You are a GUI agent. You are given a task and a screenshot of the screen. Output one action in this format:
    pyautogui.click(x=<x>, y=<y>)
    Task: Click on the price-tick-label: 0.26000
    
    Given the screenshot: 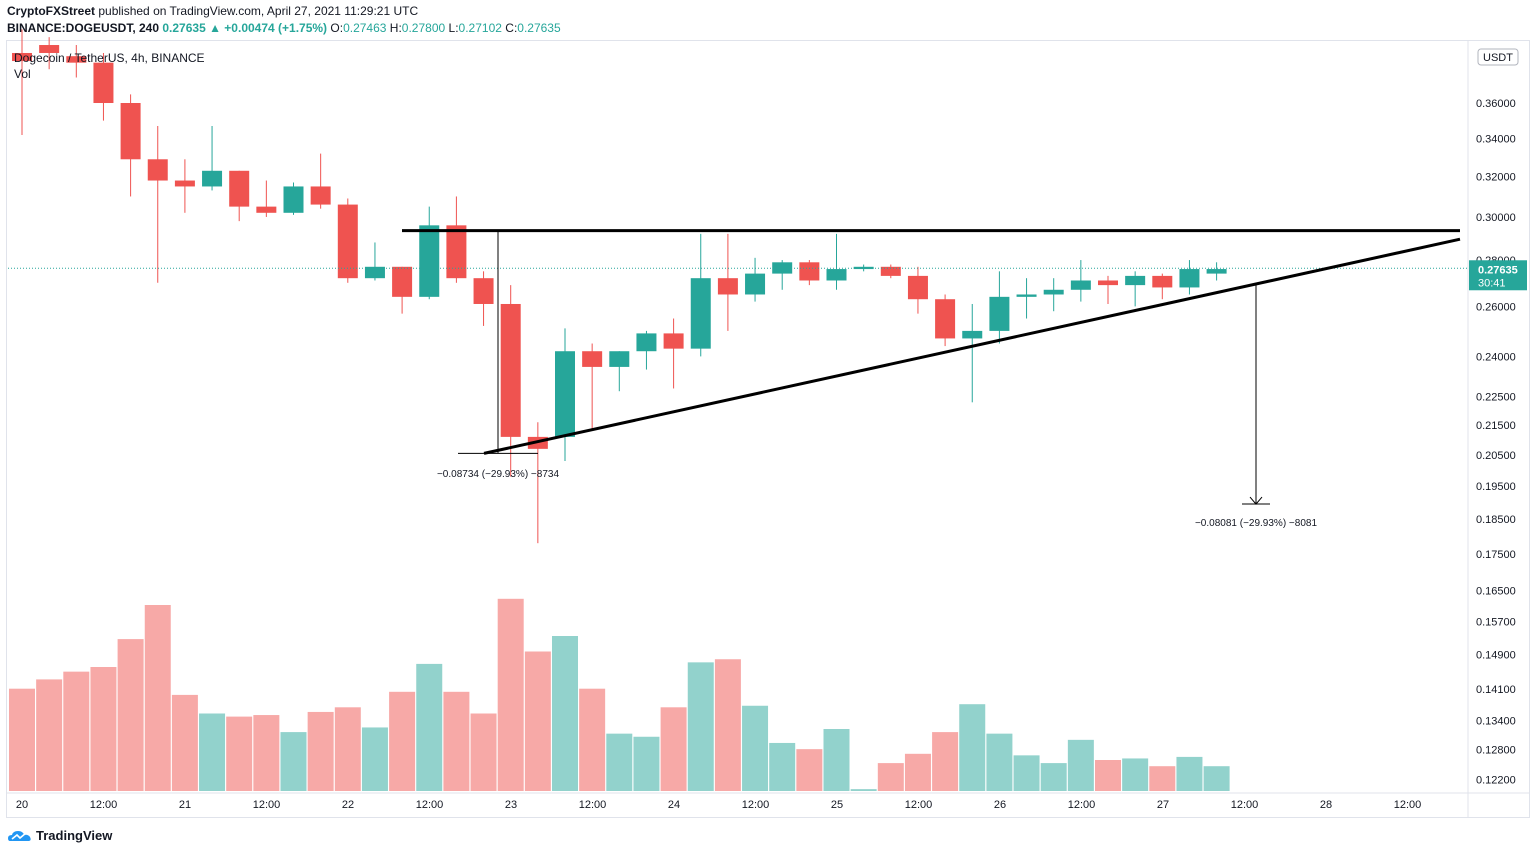 What is the action you would take?
    pyautogui.click(x=1496, y=307)
    